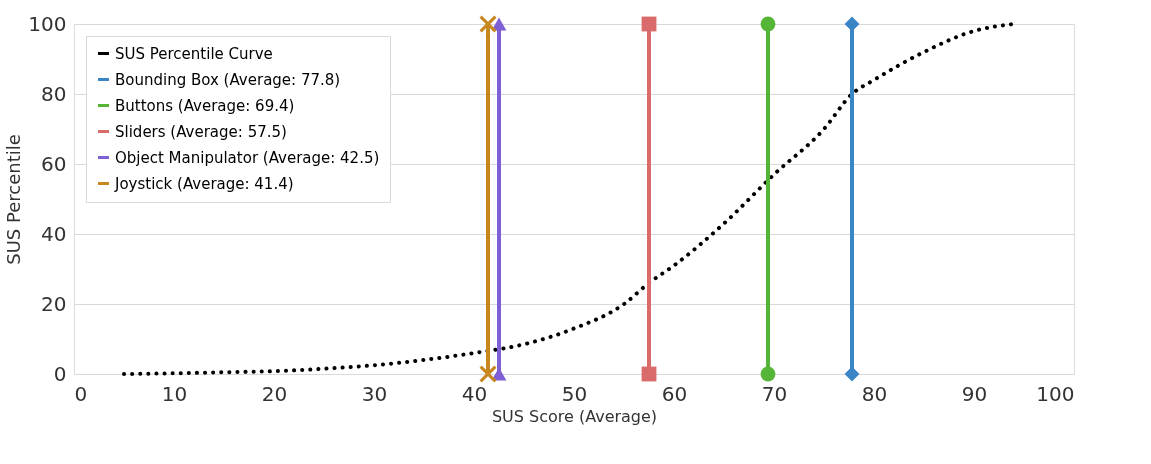 The width and height of the screenshot is (1151, 464). What do you see at coordinates (574, 393) in the screenshot?
I see `x-tick-label: 50` at bounding box center [574, 393].